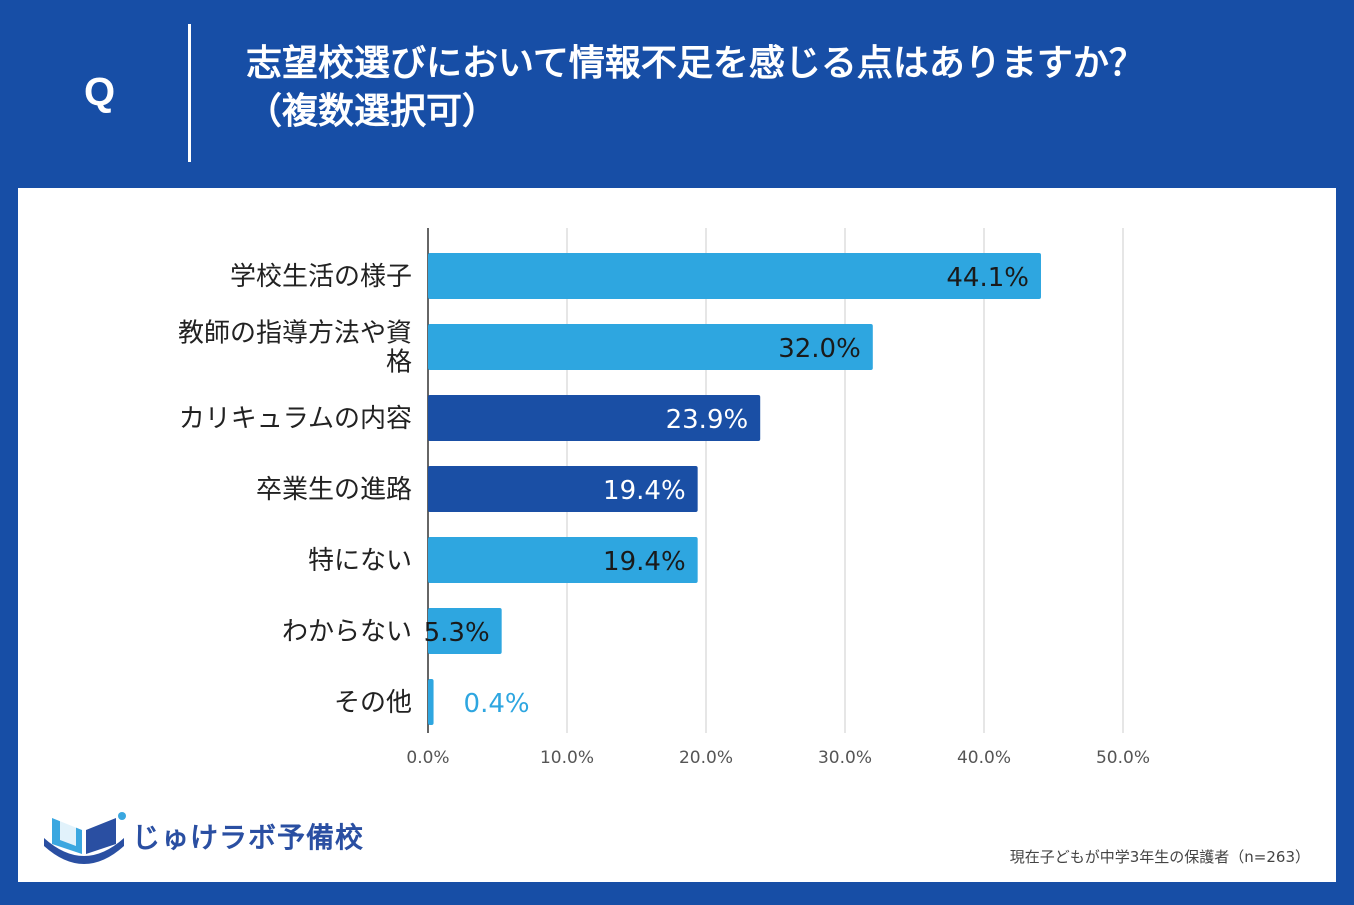 Image resolution: width=1354 pixels, height=905 pixels. I want to click on x-tick-label: 30.0%, so click(845, 758).